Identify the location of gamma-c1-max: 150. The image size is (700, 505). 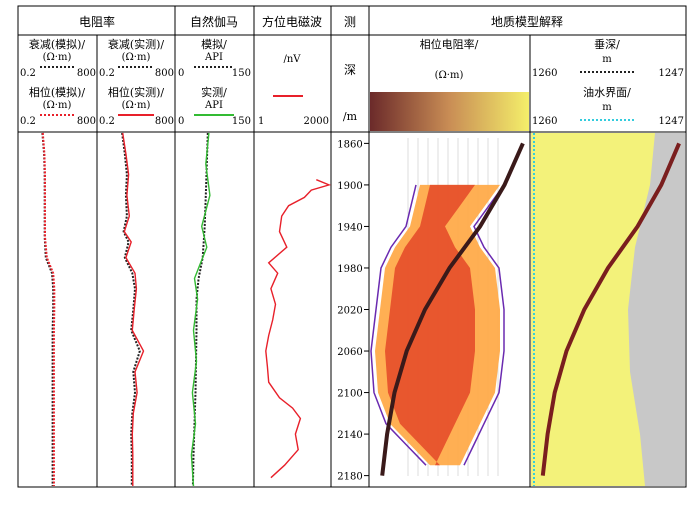
(241, 73).